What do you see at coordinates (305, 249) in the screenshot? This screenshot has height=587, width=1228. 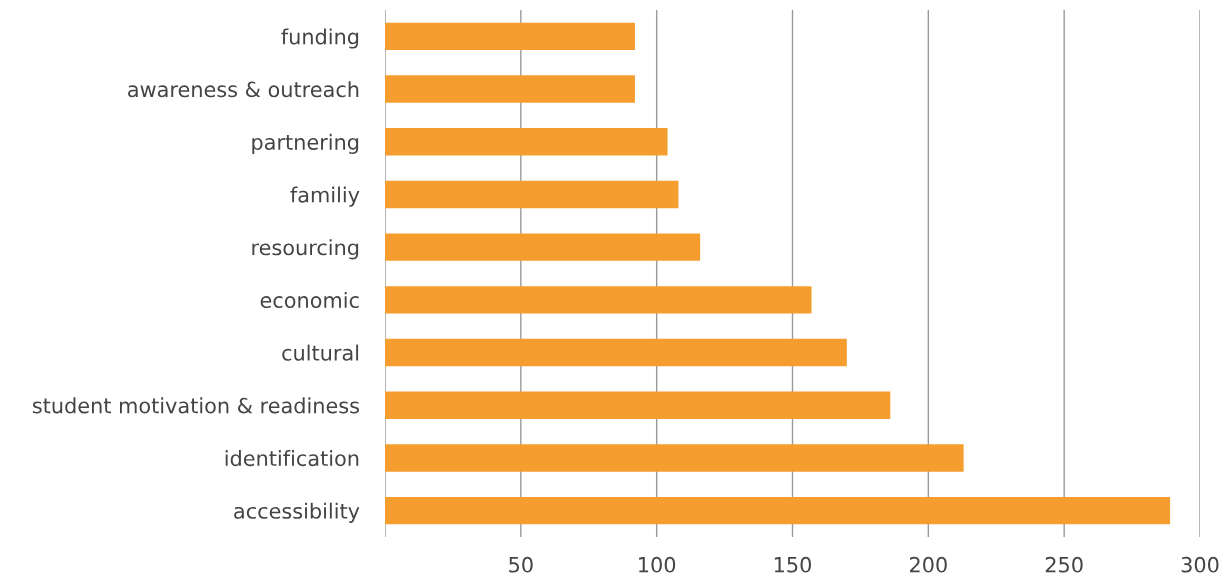 I see `y-tick-label: resourcing` at bounding box center [305, 249].